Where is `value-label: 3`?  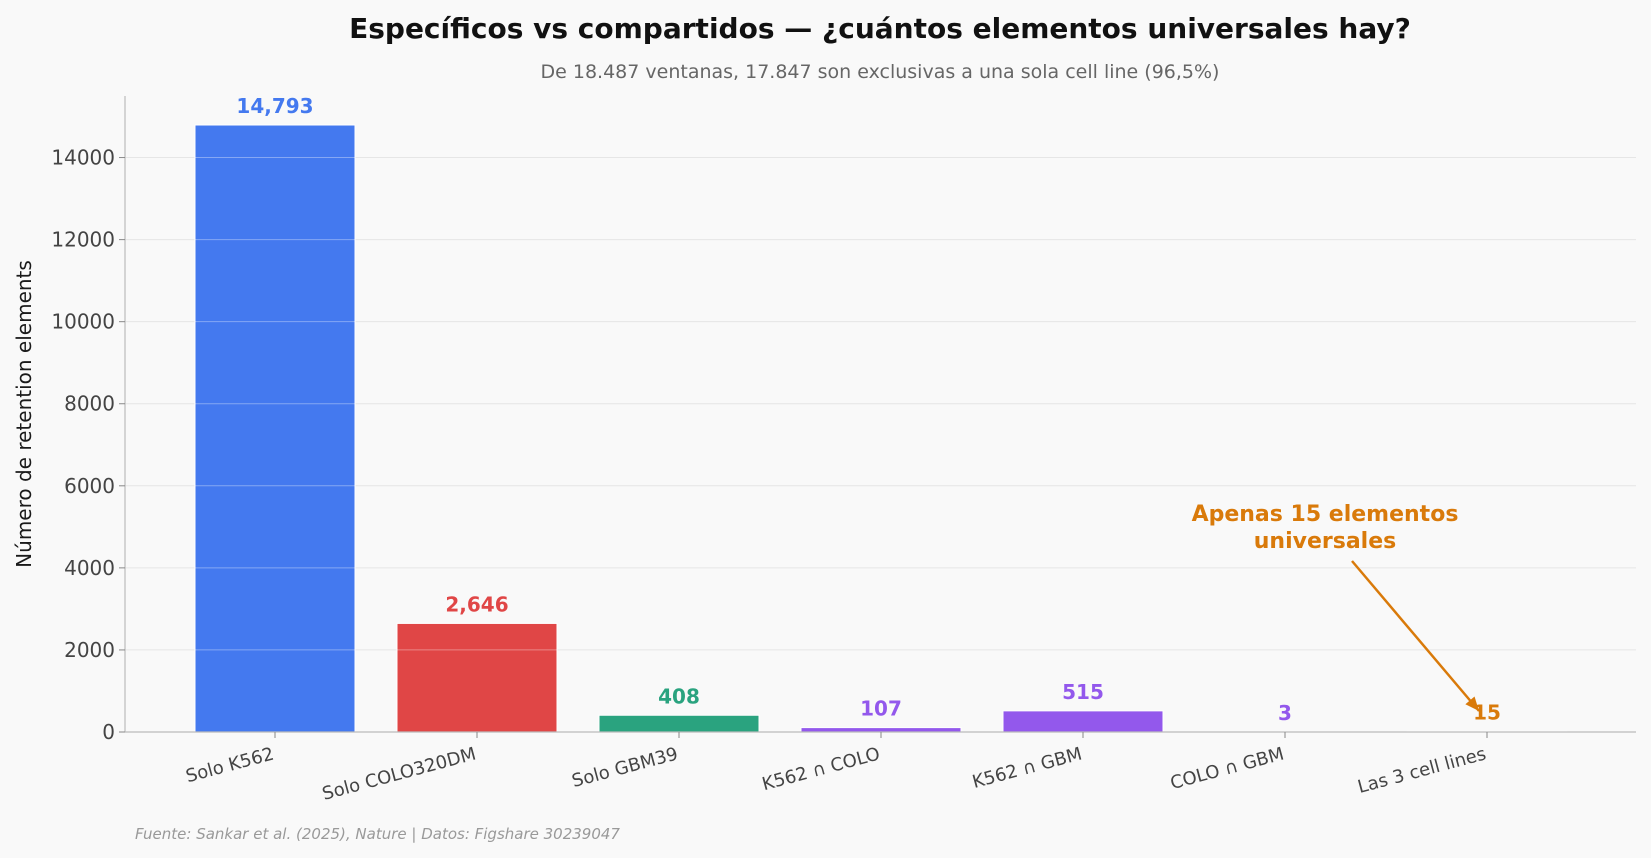
value-label: 3 is located at coordinates (1285, 713).